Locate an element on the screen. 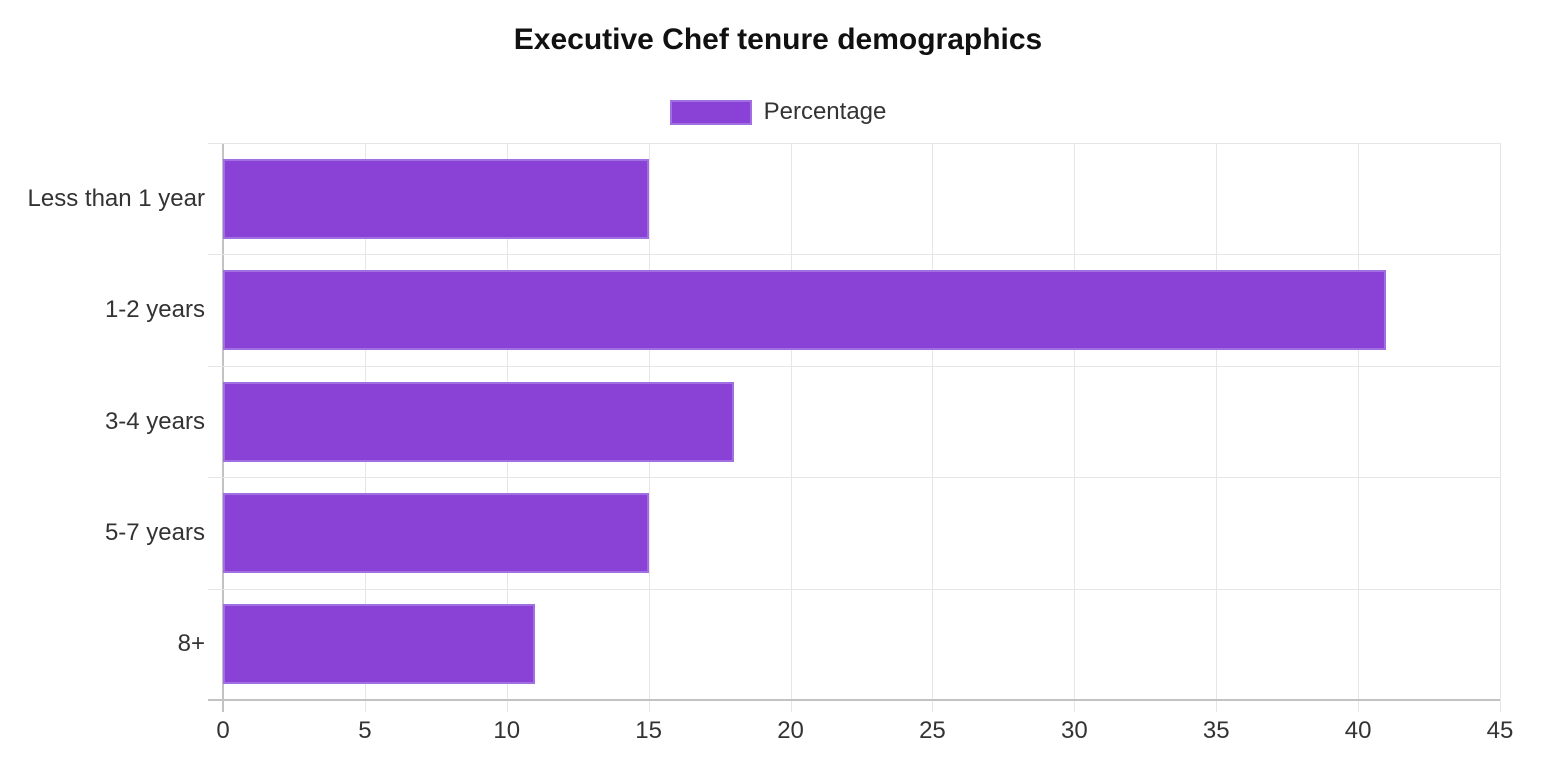 This screenshot has width=1556, height=768. x-tick-label: 30 is located at coordinates (1074, 730).